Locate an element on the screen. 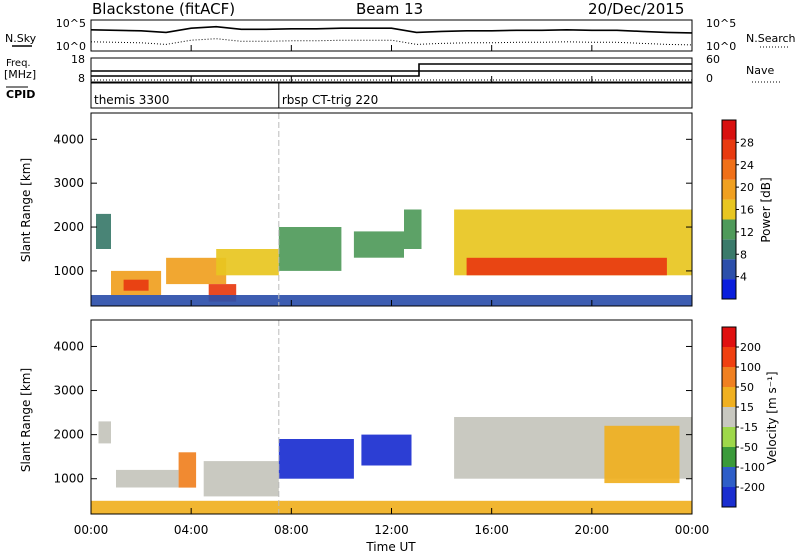 The width and height of the screenshot is (800, 554). colorbar-tick-label: 4 is located at coordinates (743, 277).